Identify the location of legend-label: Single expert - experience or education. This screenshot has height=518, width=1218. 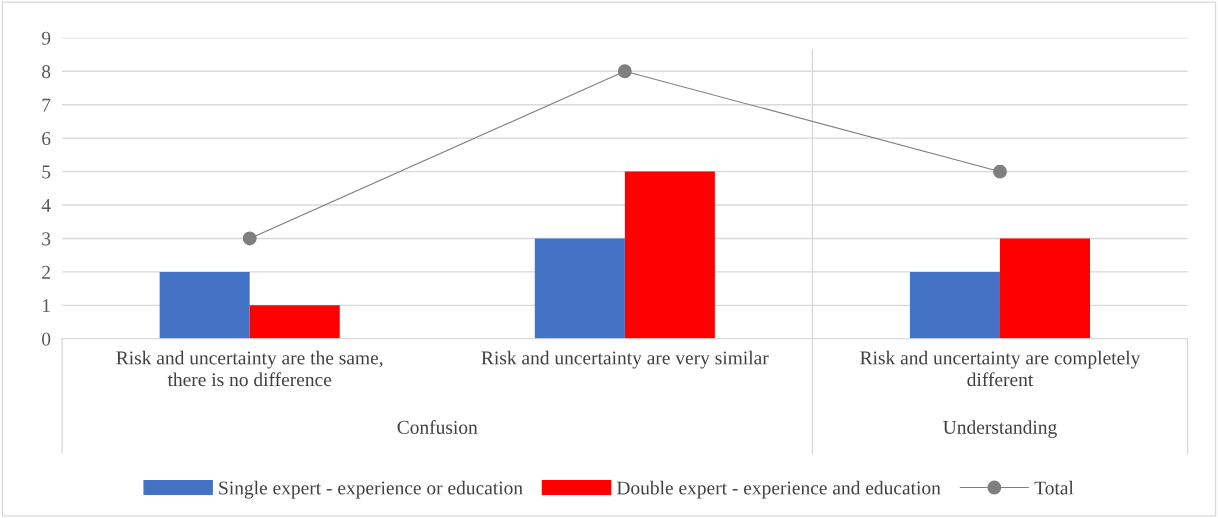
(371, 489).